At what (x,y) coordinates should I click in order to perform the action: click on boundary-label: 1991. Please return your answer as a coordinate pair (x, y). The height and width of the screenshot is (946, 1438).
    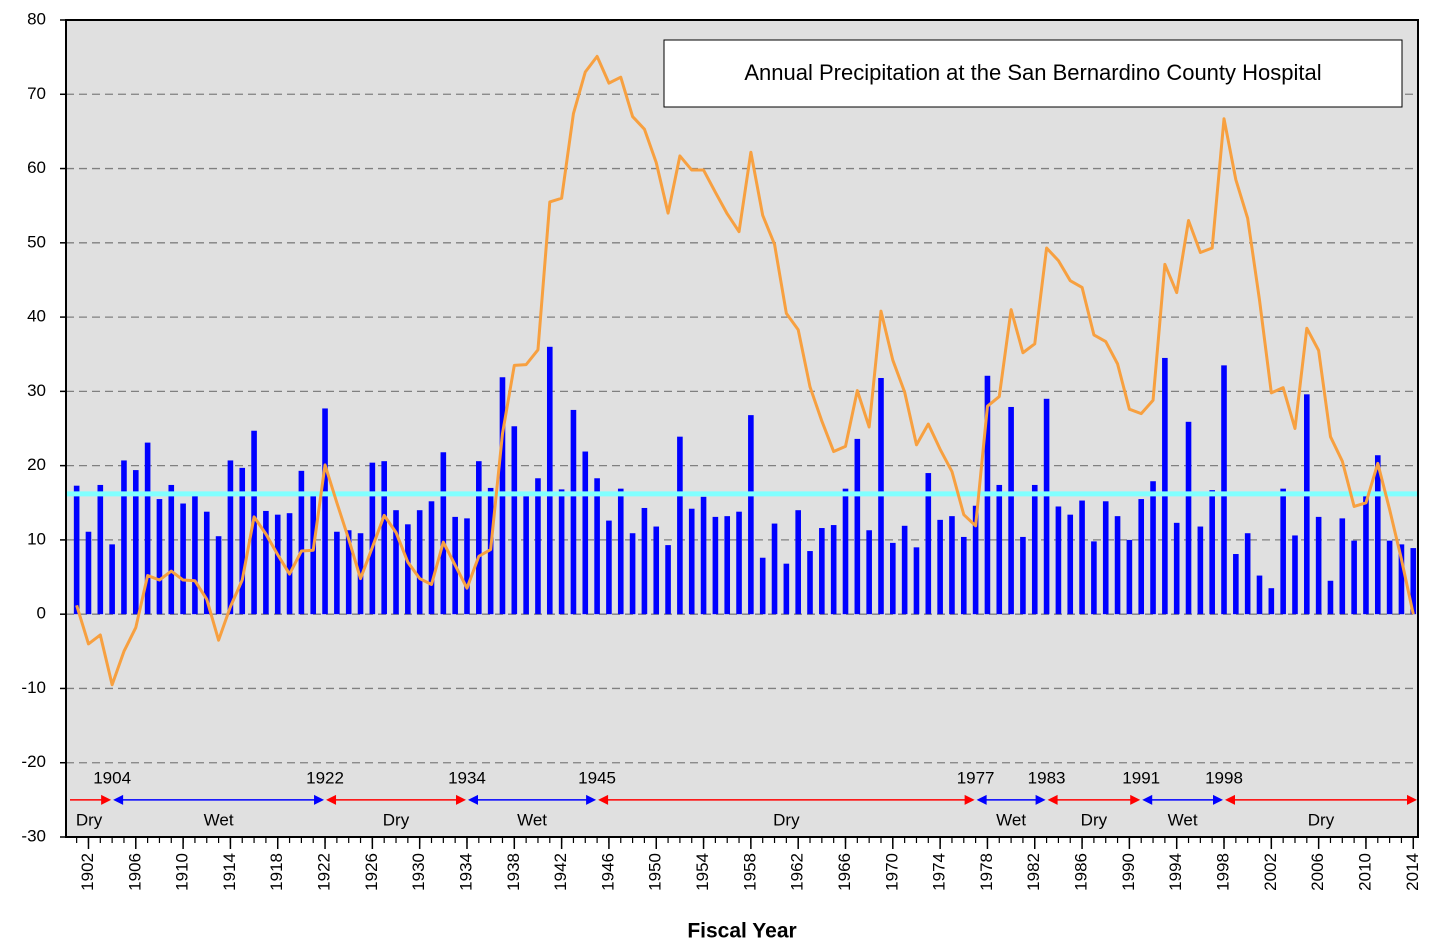
    Looking at the image, I should click on (1141, 777).